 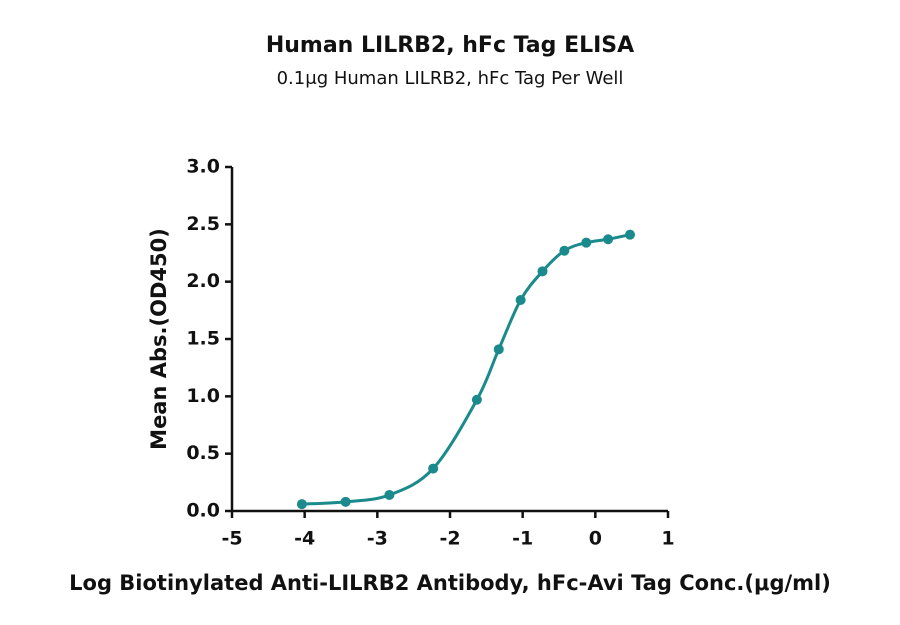 I want to click on chart-subtitle: 0.1μg Human LILRB2, hFc Tag Per Well, so click(x=450, y=78).